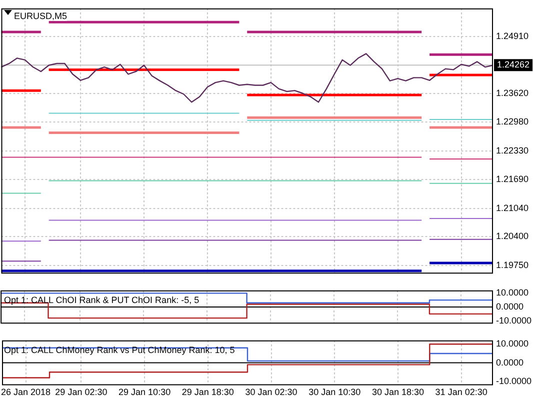 The height and width of the screenshot is (400, 533). What do you see at coordinates (512, 207) in the screenshot?
I see `y-tick-label: 1.21040` at bounding box center [512, 207].